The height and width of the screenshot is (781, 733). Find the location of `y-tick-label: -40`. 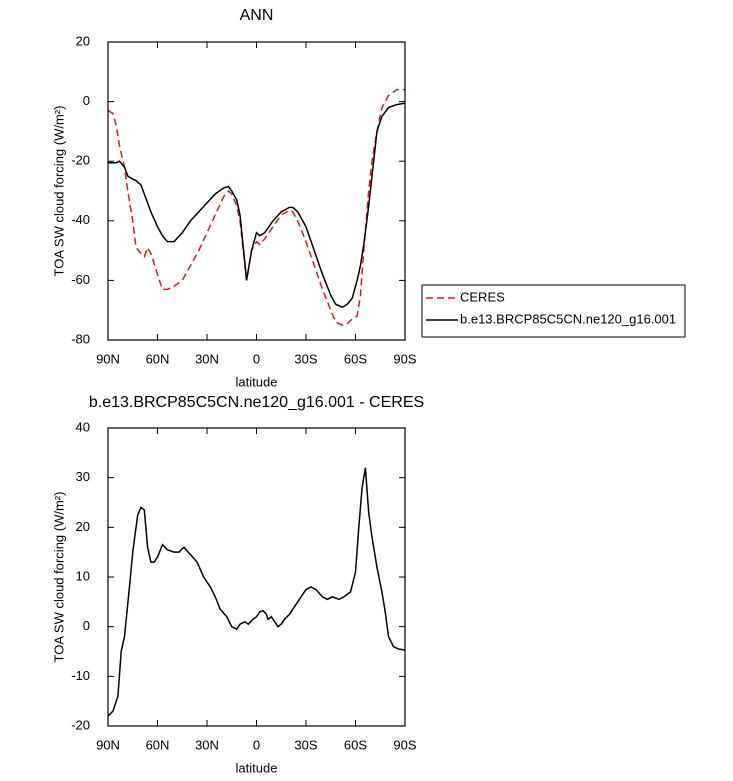

y-tick-label: -40 is located at coordinates (80, 219).